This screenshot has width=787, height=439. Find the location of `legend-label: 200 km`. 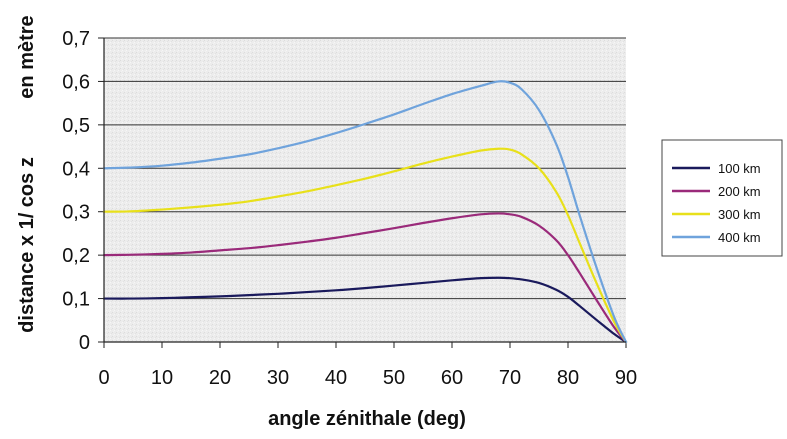

legend-label: 200 km is located at coordinates (739, 191).